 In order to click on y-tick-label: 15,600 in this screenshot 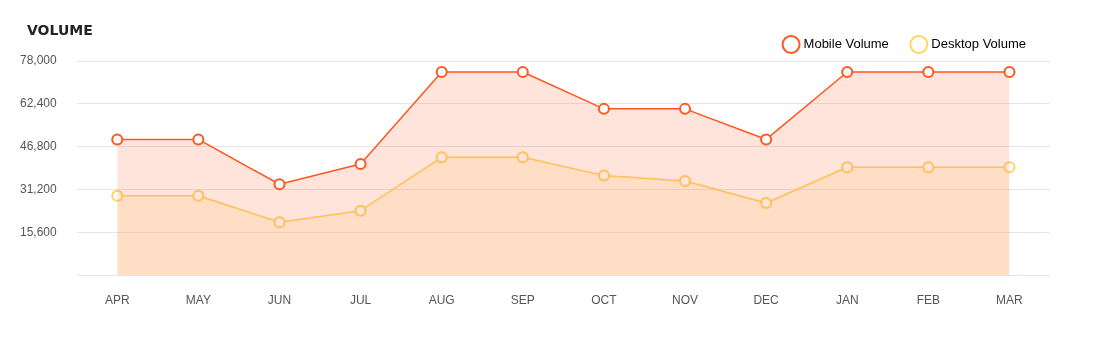, I will do `click(39, 231)`.